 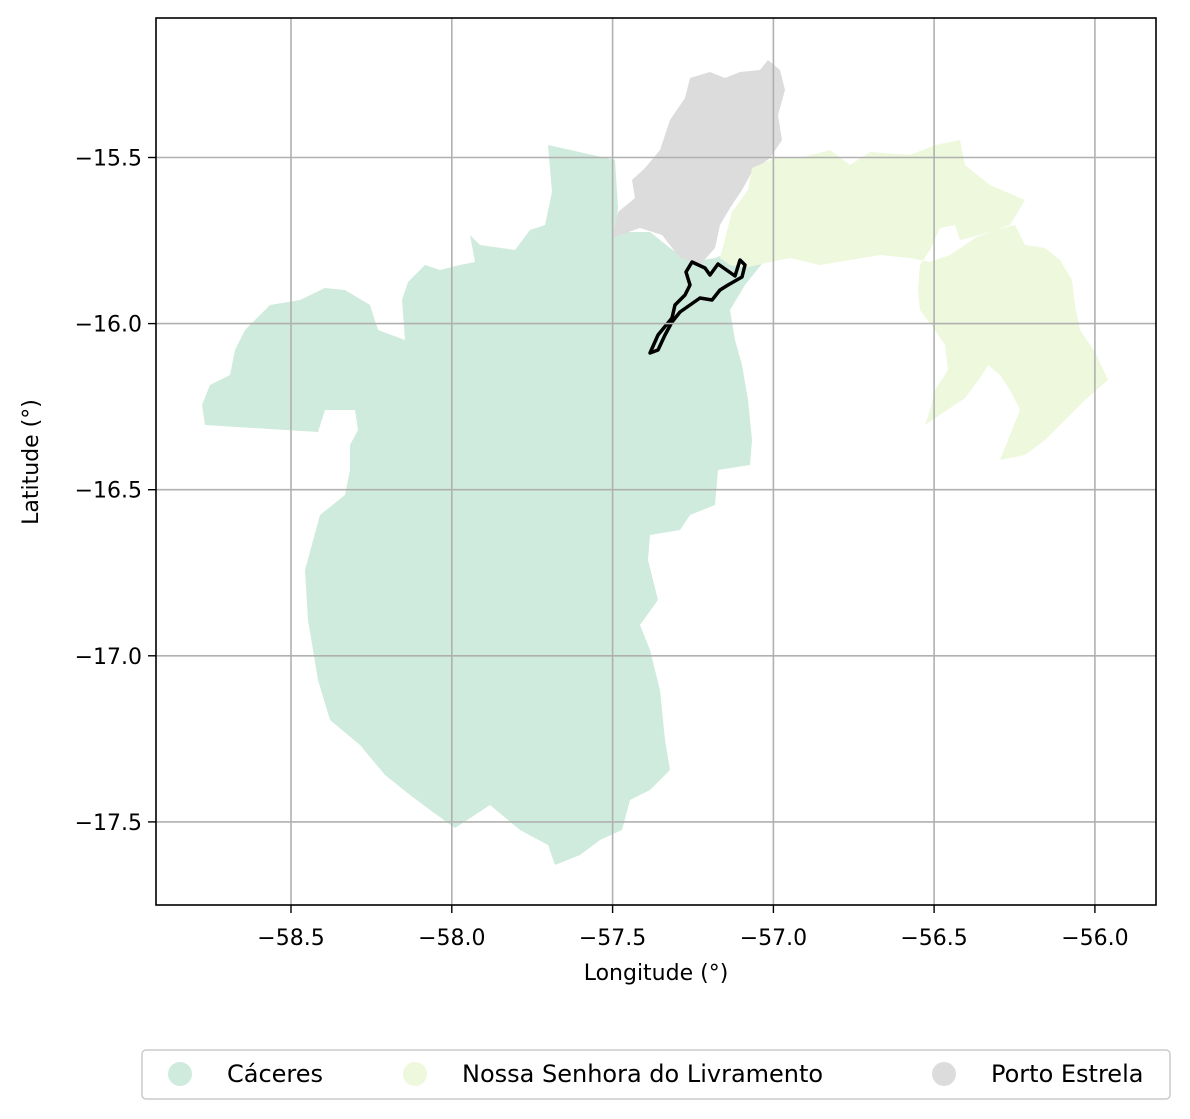 I want to click on legend-label-porto-estrela: Porto Estrela, so click(x=1067, y=1074).